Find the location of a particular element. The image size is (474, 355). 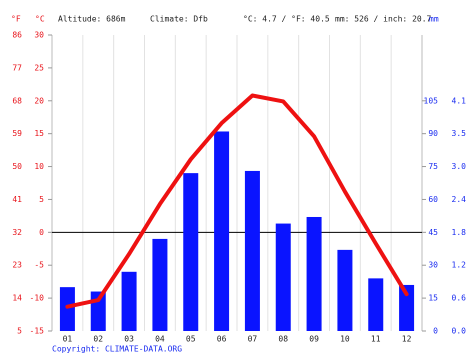

y2-tick-label-inch: 1.8 is located at coordinates (459, 232).